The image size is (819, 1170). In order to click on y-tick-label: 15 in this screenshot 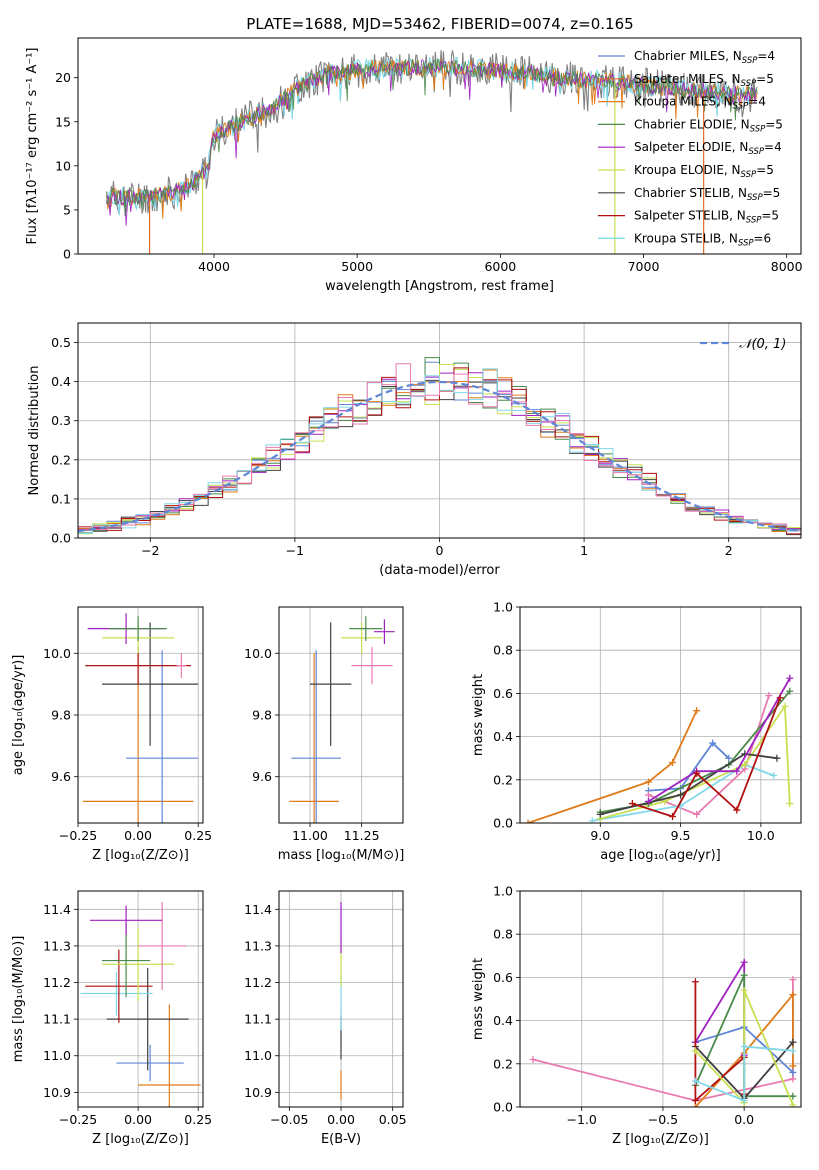, I will do `click(63, 121)`.